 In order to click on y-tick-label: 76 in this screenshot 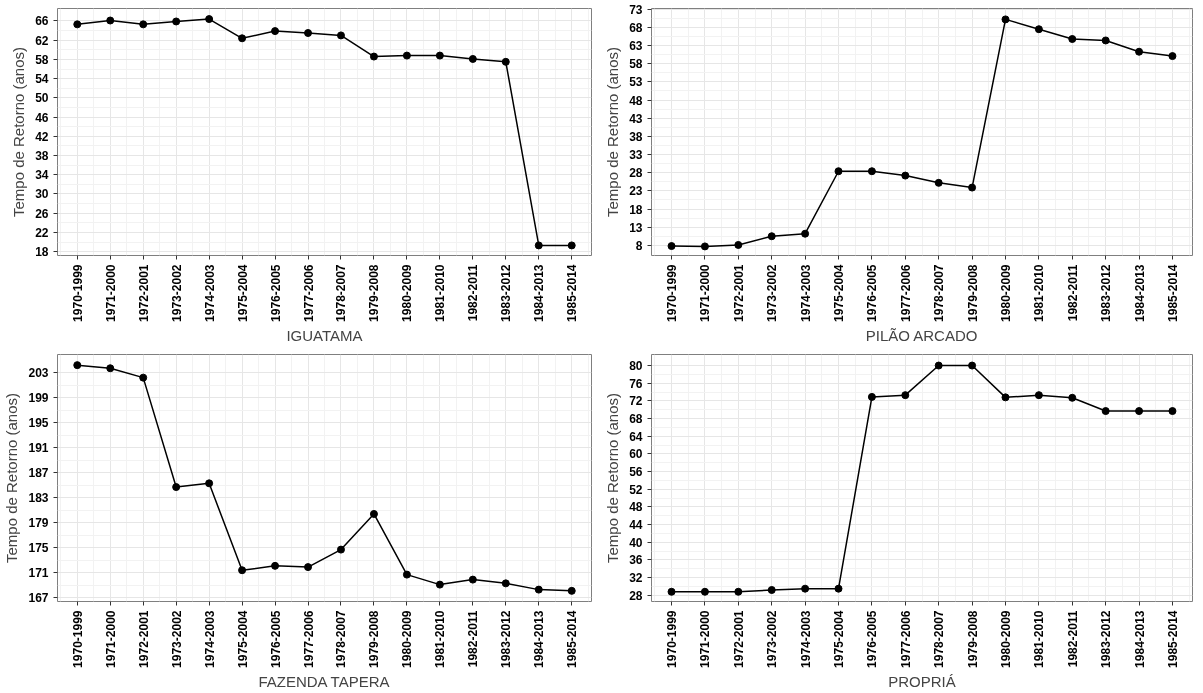, I will do `click(636, 383)`.